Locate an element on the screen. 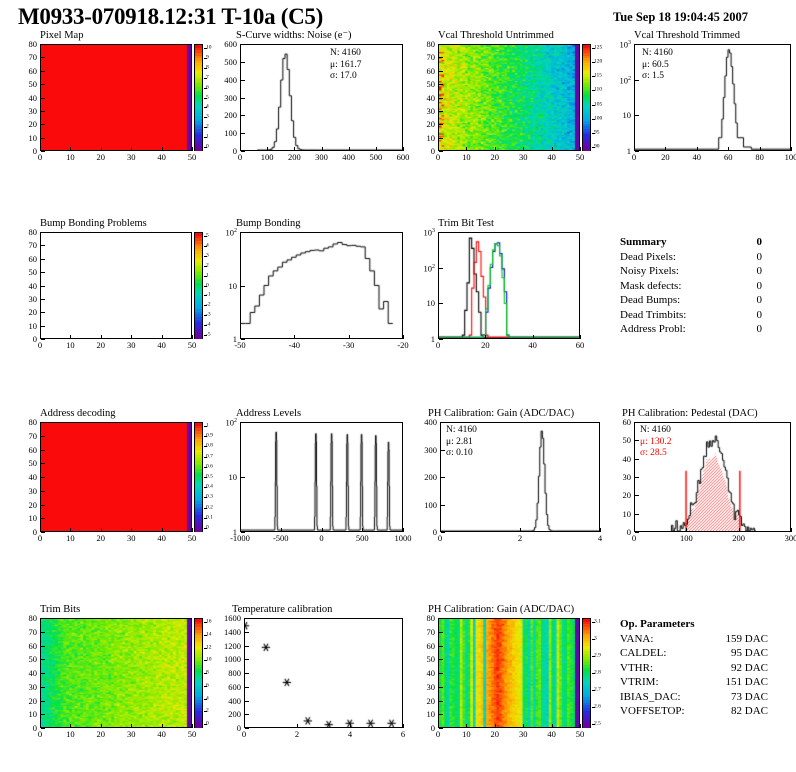 The image size is (796, 772). heatmap-canvas-address-decoding is located at coordinates (116, 477).